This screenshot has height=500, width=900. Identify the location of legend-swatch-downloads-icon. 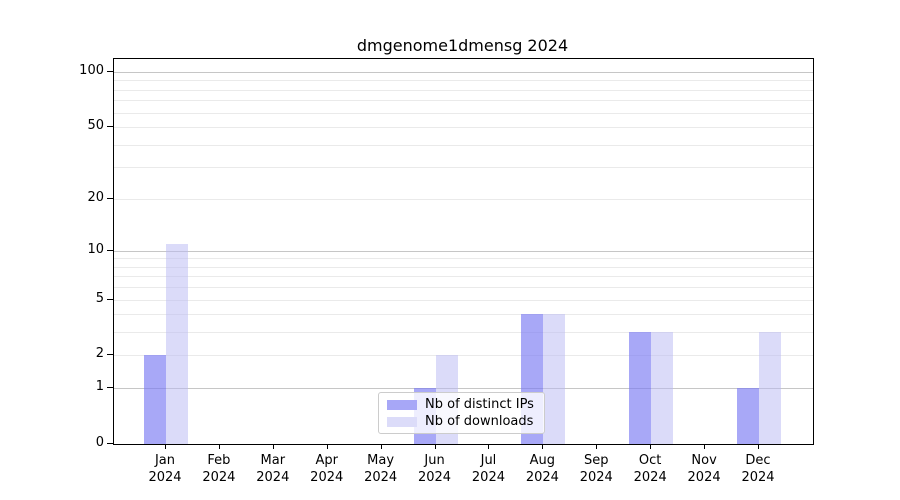
(402, 422).